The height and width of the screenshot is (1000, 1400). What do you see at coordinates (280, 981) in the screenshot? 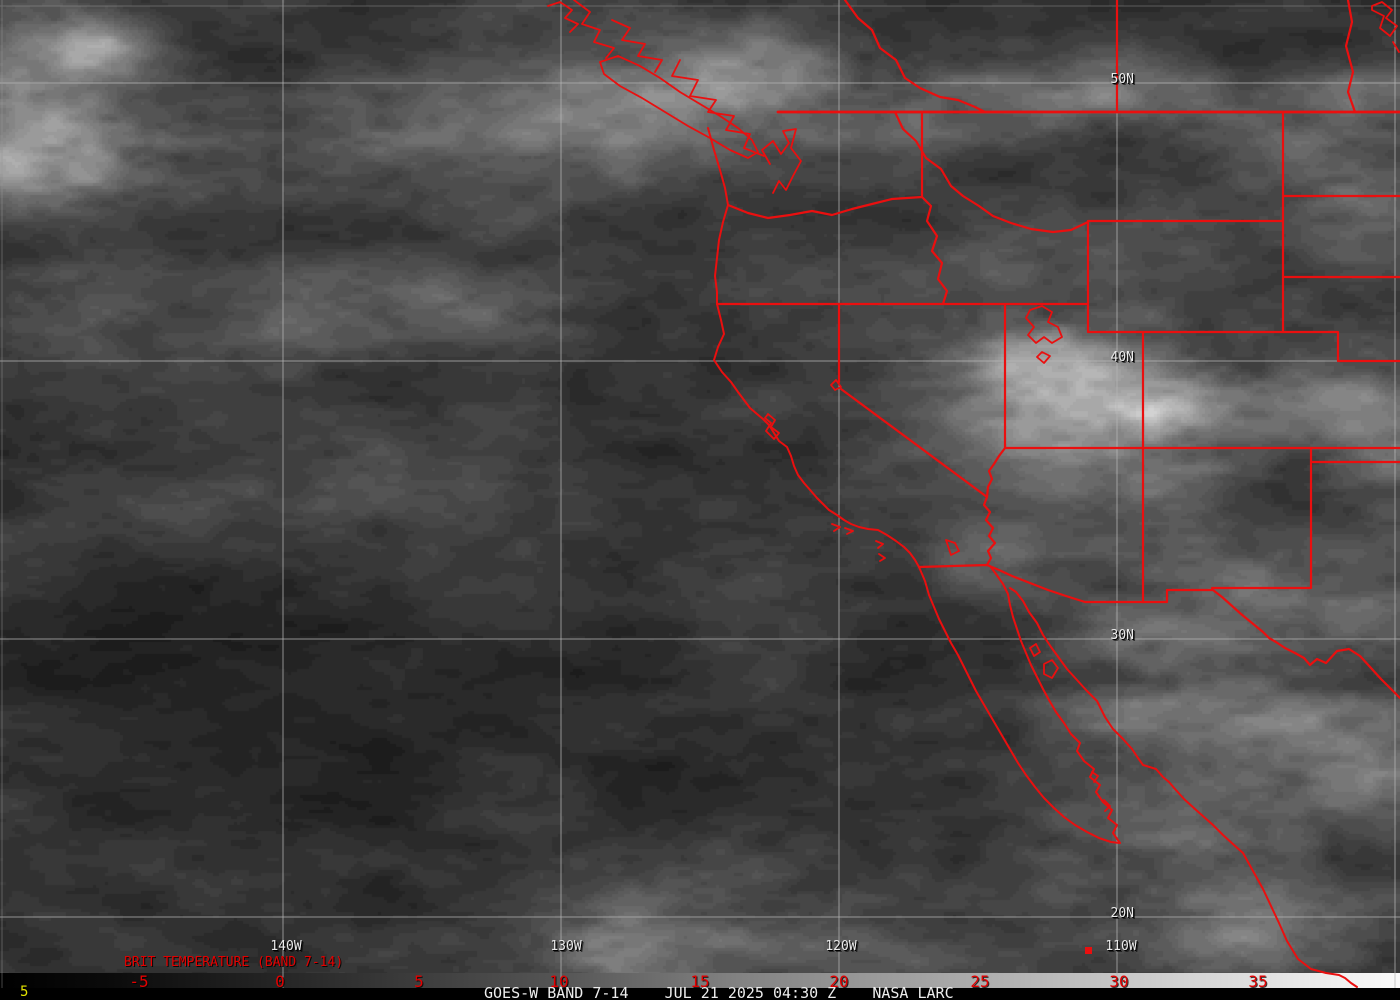
I see `colorbar-tick-0: 0` at bounding box center [280, 981].